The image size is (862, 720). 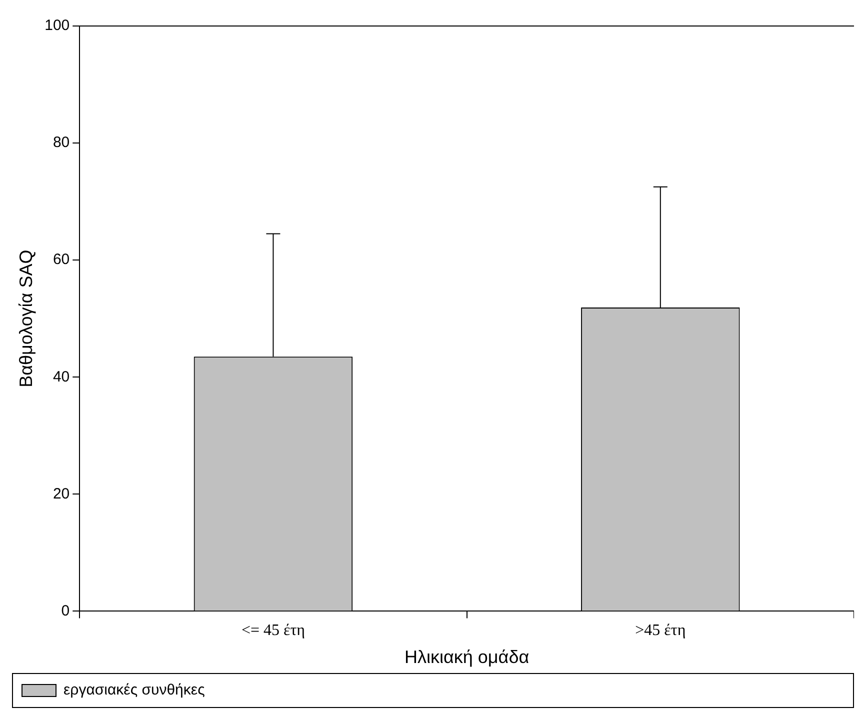 I want to click on y-tick-label: 60, so click(x=61, y=259).